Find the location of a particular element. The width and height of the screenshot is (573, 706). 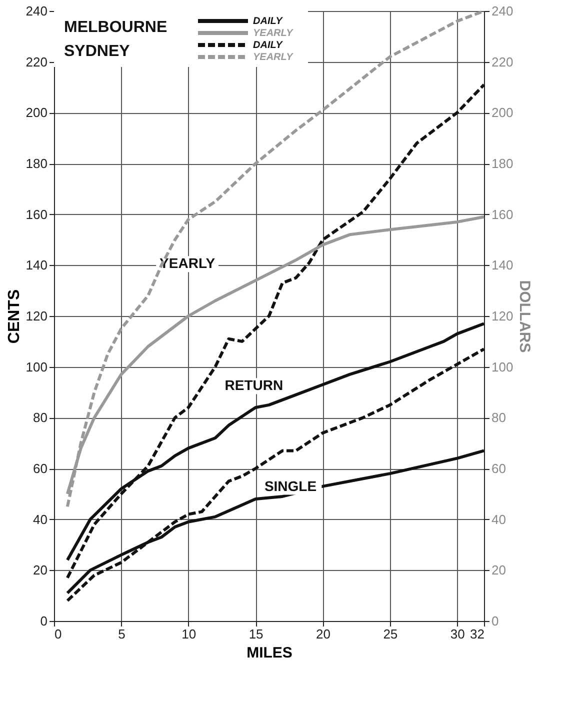

y-tick-label: 200 is located at coordinates (37, 112).